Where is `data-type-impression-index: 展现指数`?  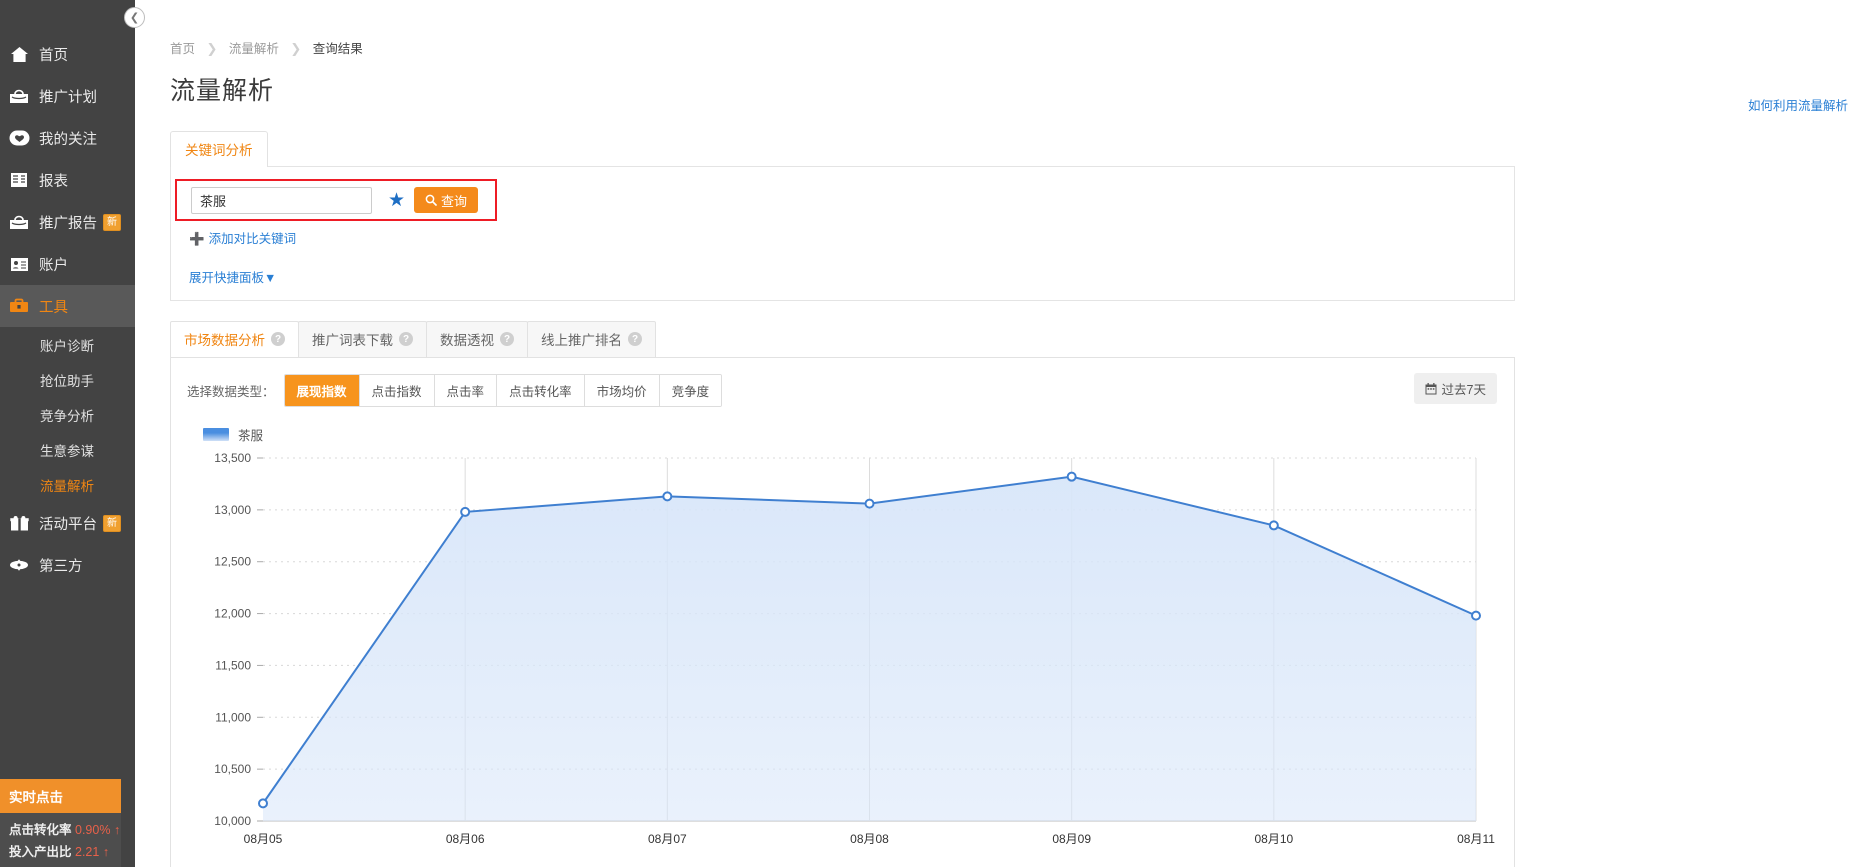 data-type-impression-index: 展现指数 is located at coordinates (322, 390).